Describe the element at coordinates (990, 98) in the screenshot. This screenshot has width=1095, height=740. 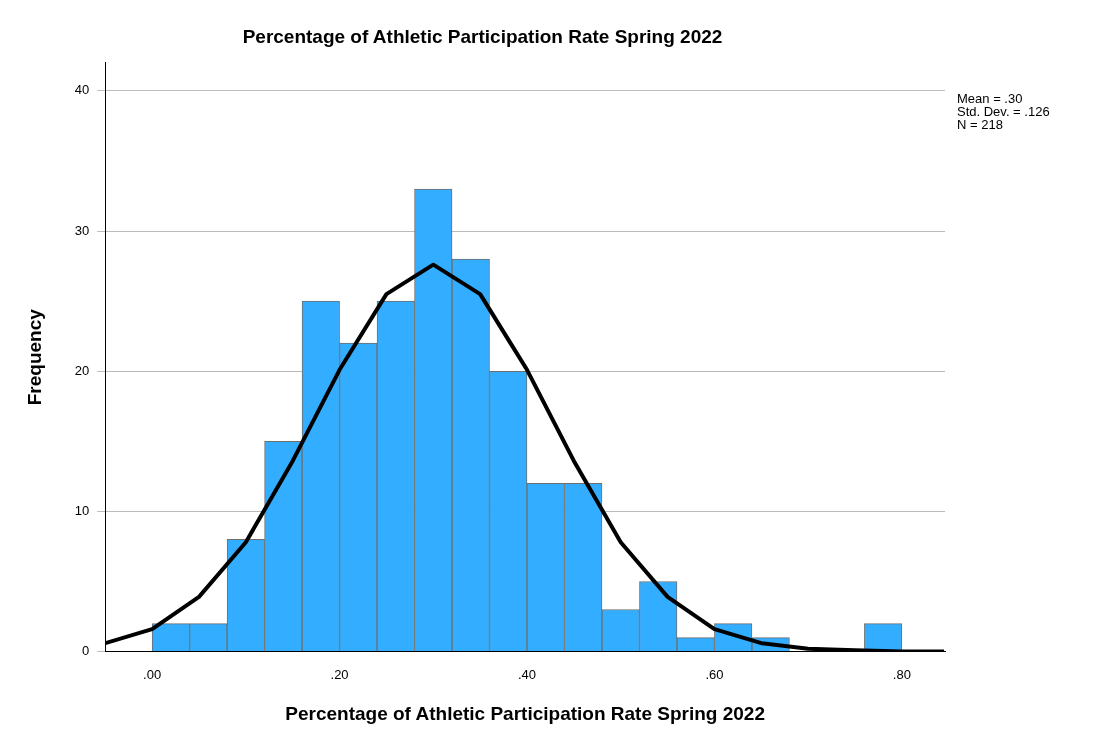
I see `text: Mean = .30` at that location.